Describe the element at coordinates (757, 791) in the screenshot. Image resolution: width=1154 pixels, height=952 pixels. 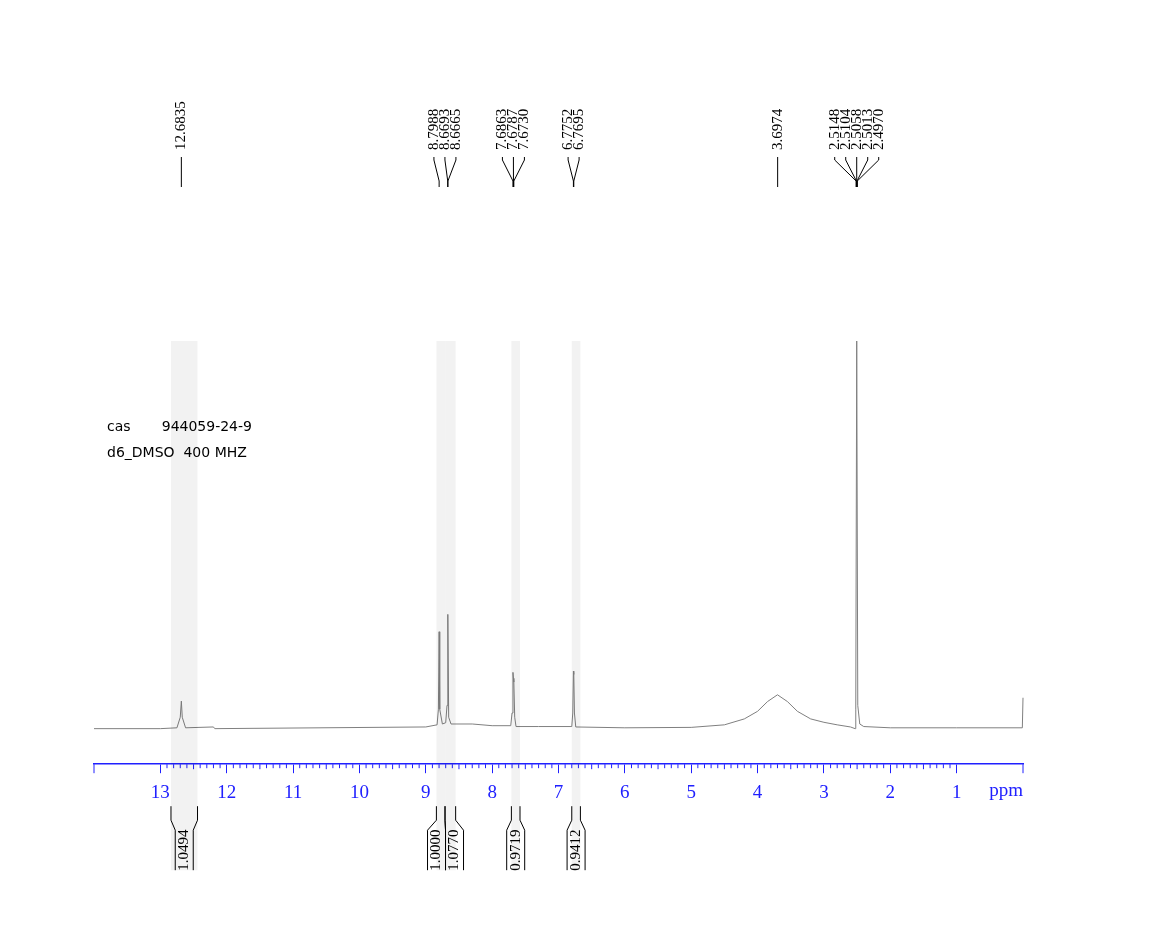
I see `x-tick-label: 4` at that location.